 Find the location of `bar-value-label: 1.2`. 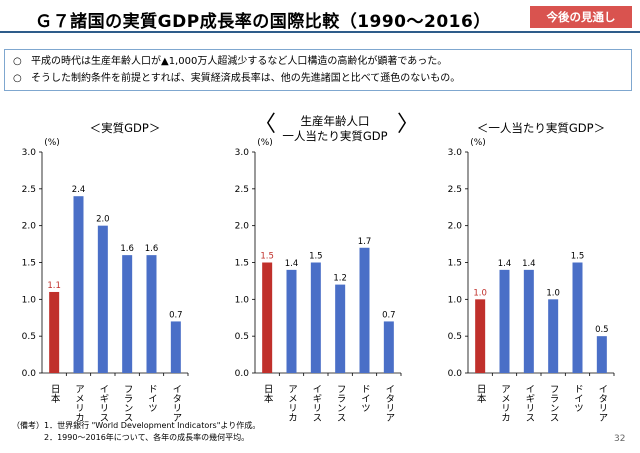

bar-value-label: 1.2 is located at coordinates (340, 279).